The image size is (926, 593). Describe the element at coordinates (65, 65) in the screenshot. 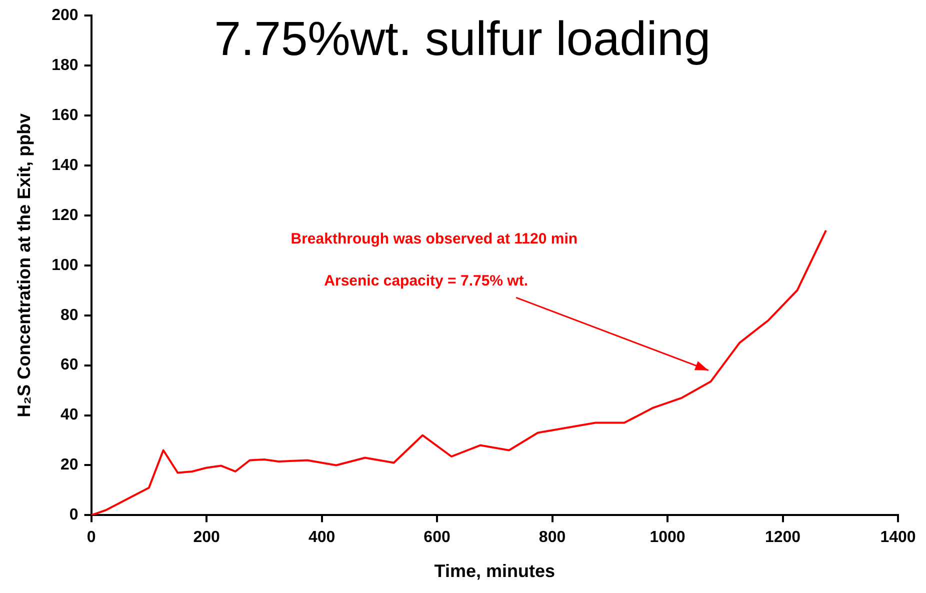

I see `y-tick-label: 180` at that location.